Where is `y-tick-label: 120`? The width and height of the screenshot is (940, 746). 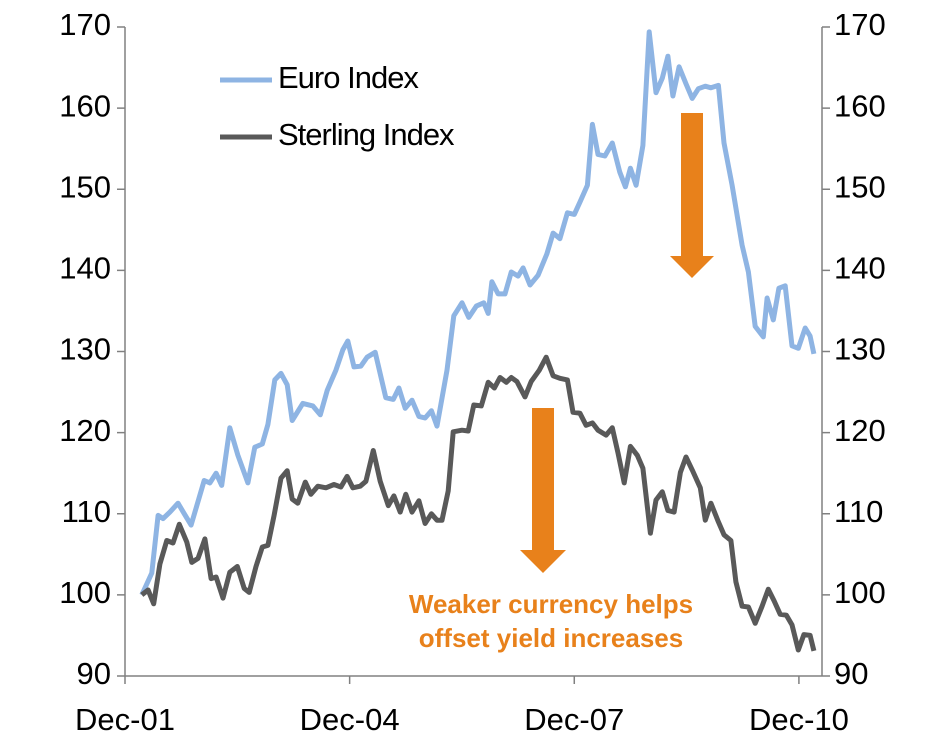 y-tick-label: 120 is located at coordinates (85, 430).